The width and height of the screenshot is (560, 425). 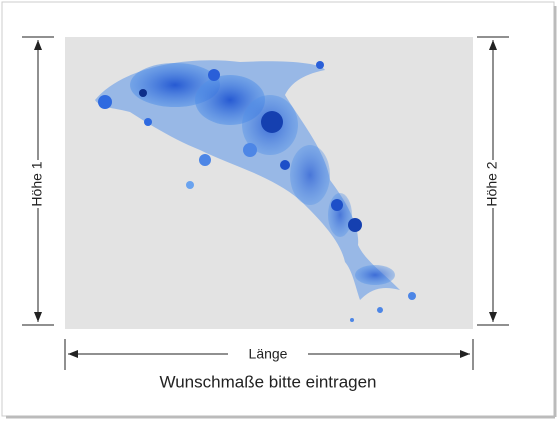 I want to click on caption: Wunschmaße bitte eintragen, so click(x=267, y=381).